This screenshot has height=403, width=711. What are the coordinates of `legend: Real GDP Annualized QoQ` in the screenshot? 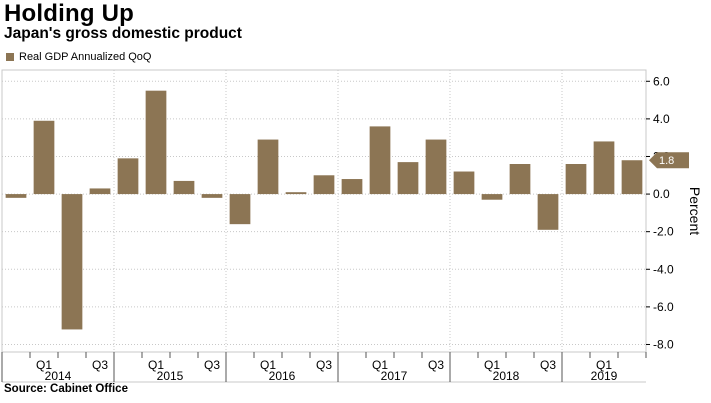 It's located at (78, 57).